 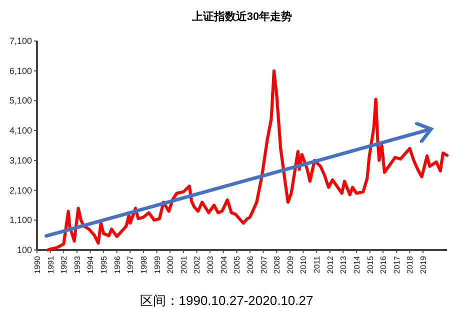 I want to click on x-tick-label: 2015, so click(x=370, y=264).